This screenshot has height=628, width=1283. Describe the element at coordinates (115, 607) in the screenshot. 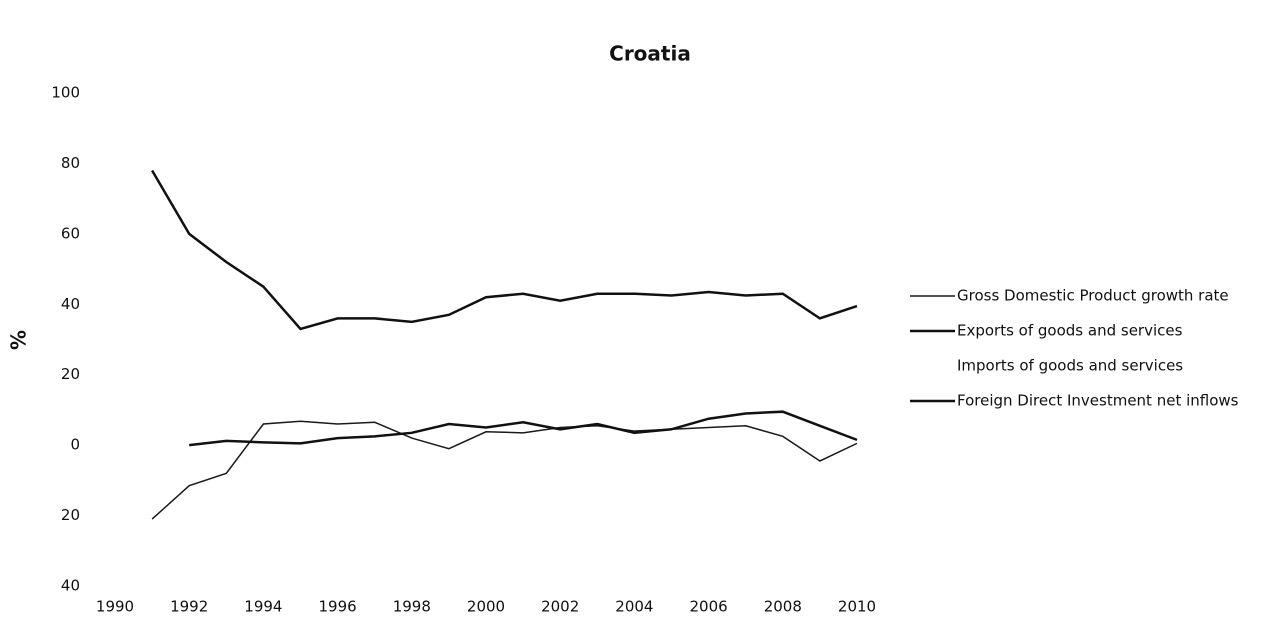

I see `x-tick-label: 1990` at that location.